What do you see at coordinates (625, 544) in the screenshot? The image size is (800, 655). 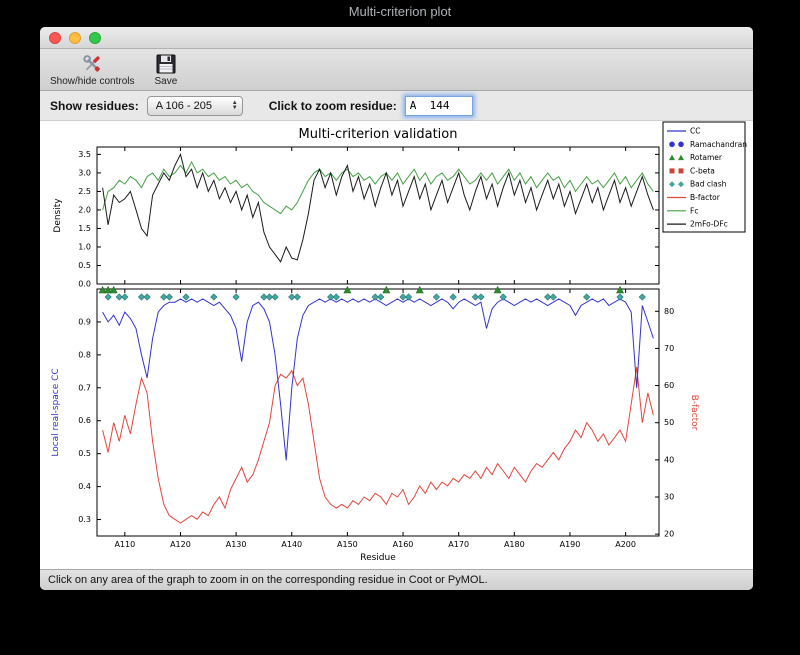 I see `svg-text: A200` at bounding box center [625, 544].